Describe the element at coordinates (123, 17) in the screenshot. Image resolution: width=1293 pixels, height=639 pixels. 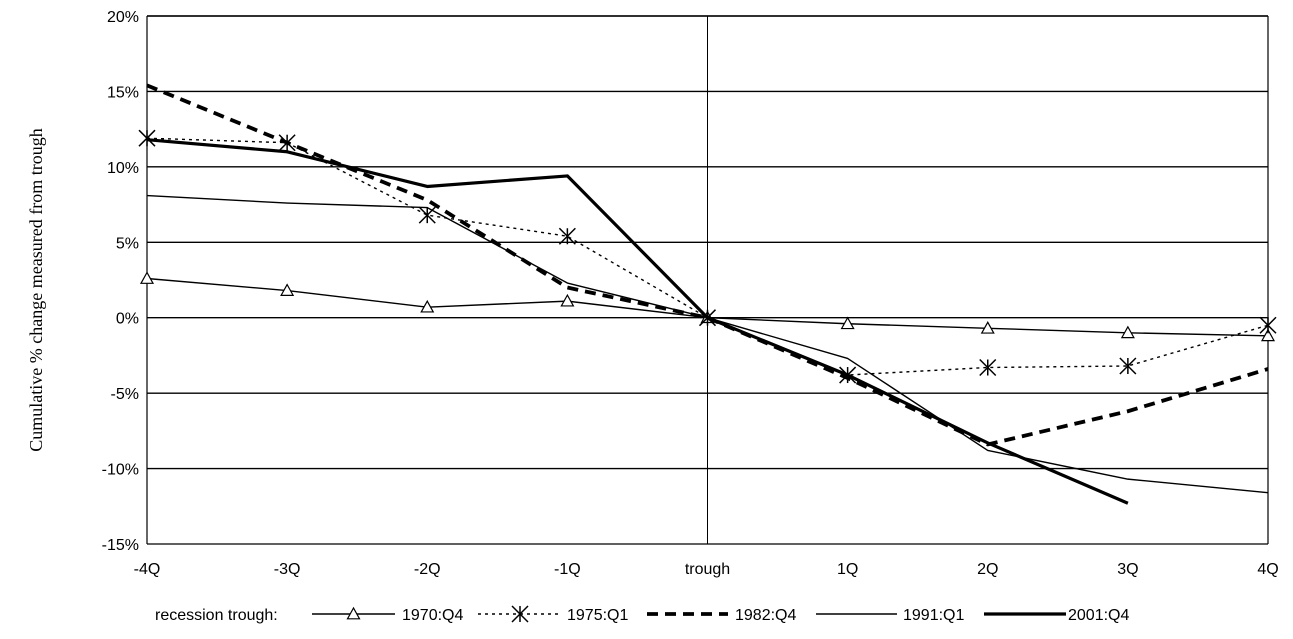
I see `y-tick-label: 20%` at that location.